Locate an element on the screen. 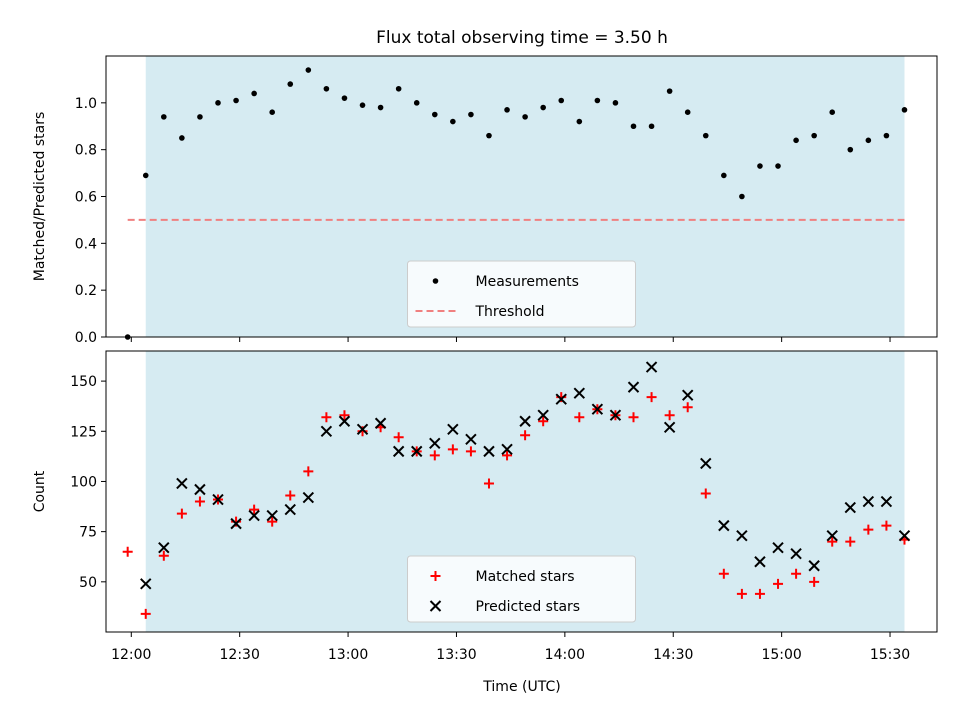 This screenshot has height=724, width=960. y-tick-label: 75 is located at coordinates (88, 533).